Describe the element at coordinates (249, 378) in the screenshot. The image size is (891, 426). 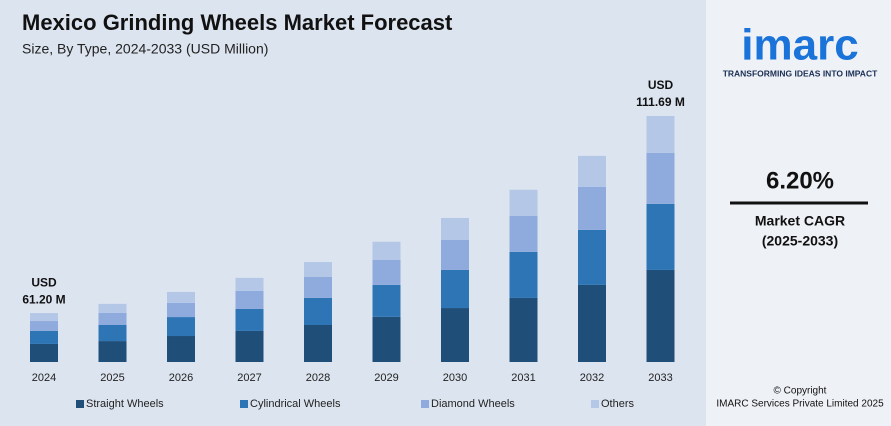
I see `x-tick-label: 2027` at that location.